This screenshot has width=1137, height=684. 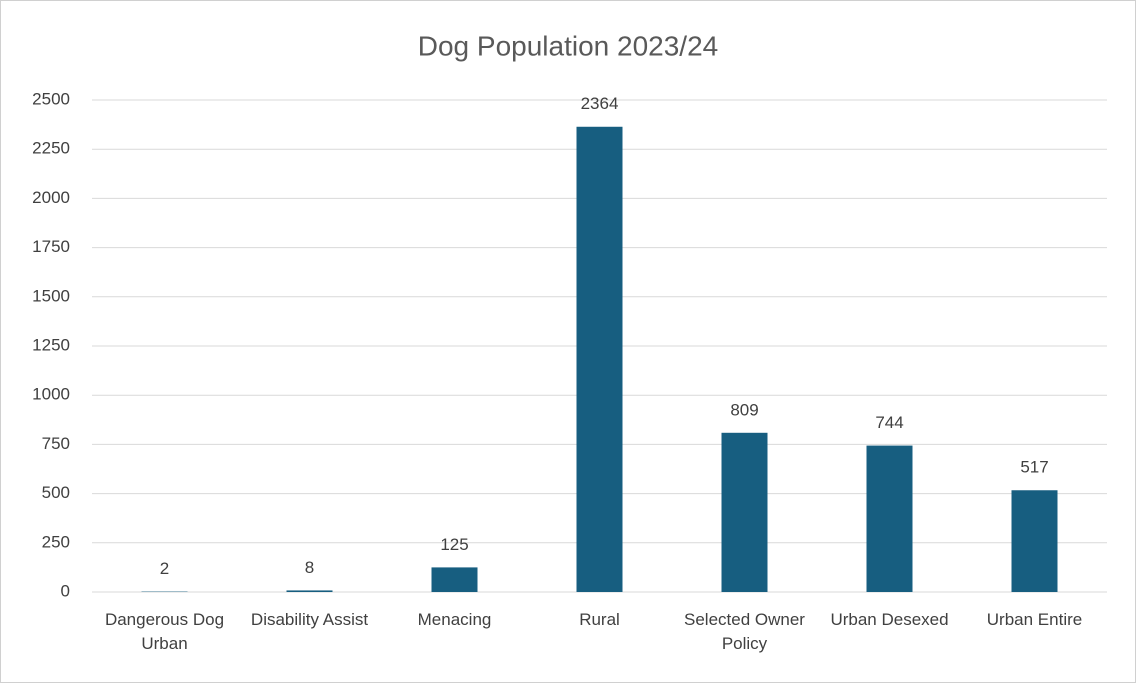 What do you see at coordinates (1034, 467) in the screenshot?
I see `data-label: 517` at bounding box center [1034, 467].